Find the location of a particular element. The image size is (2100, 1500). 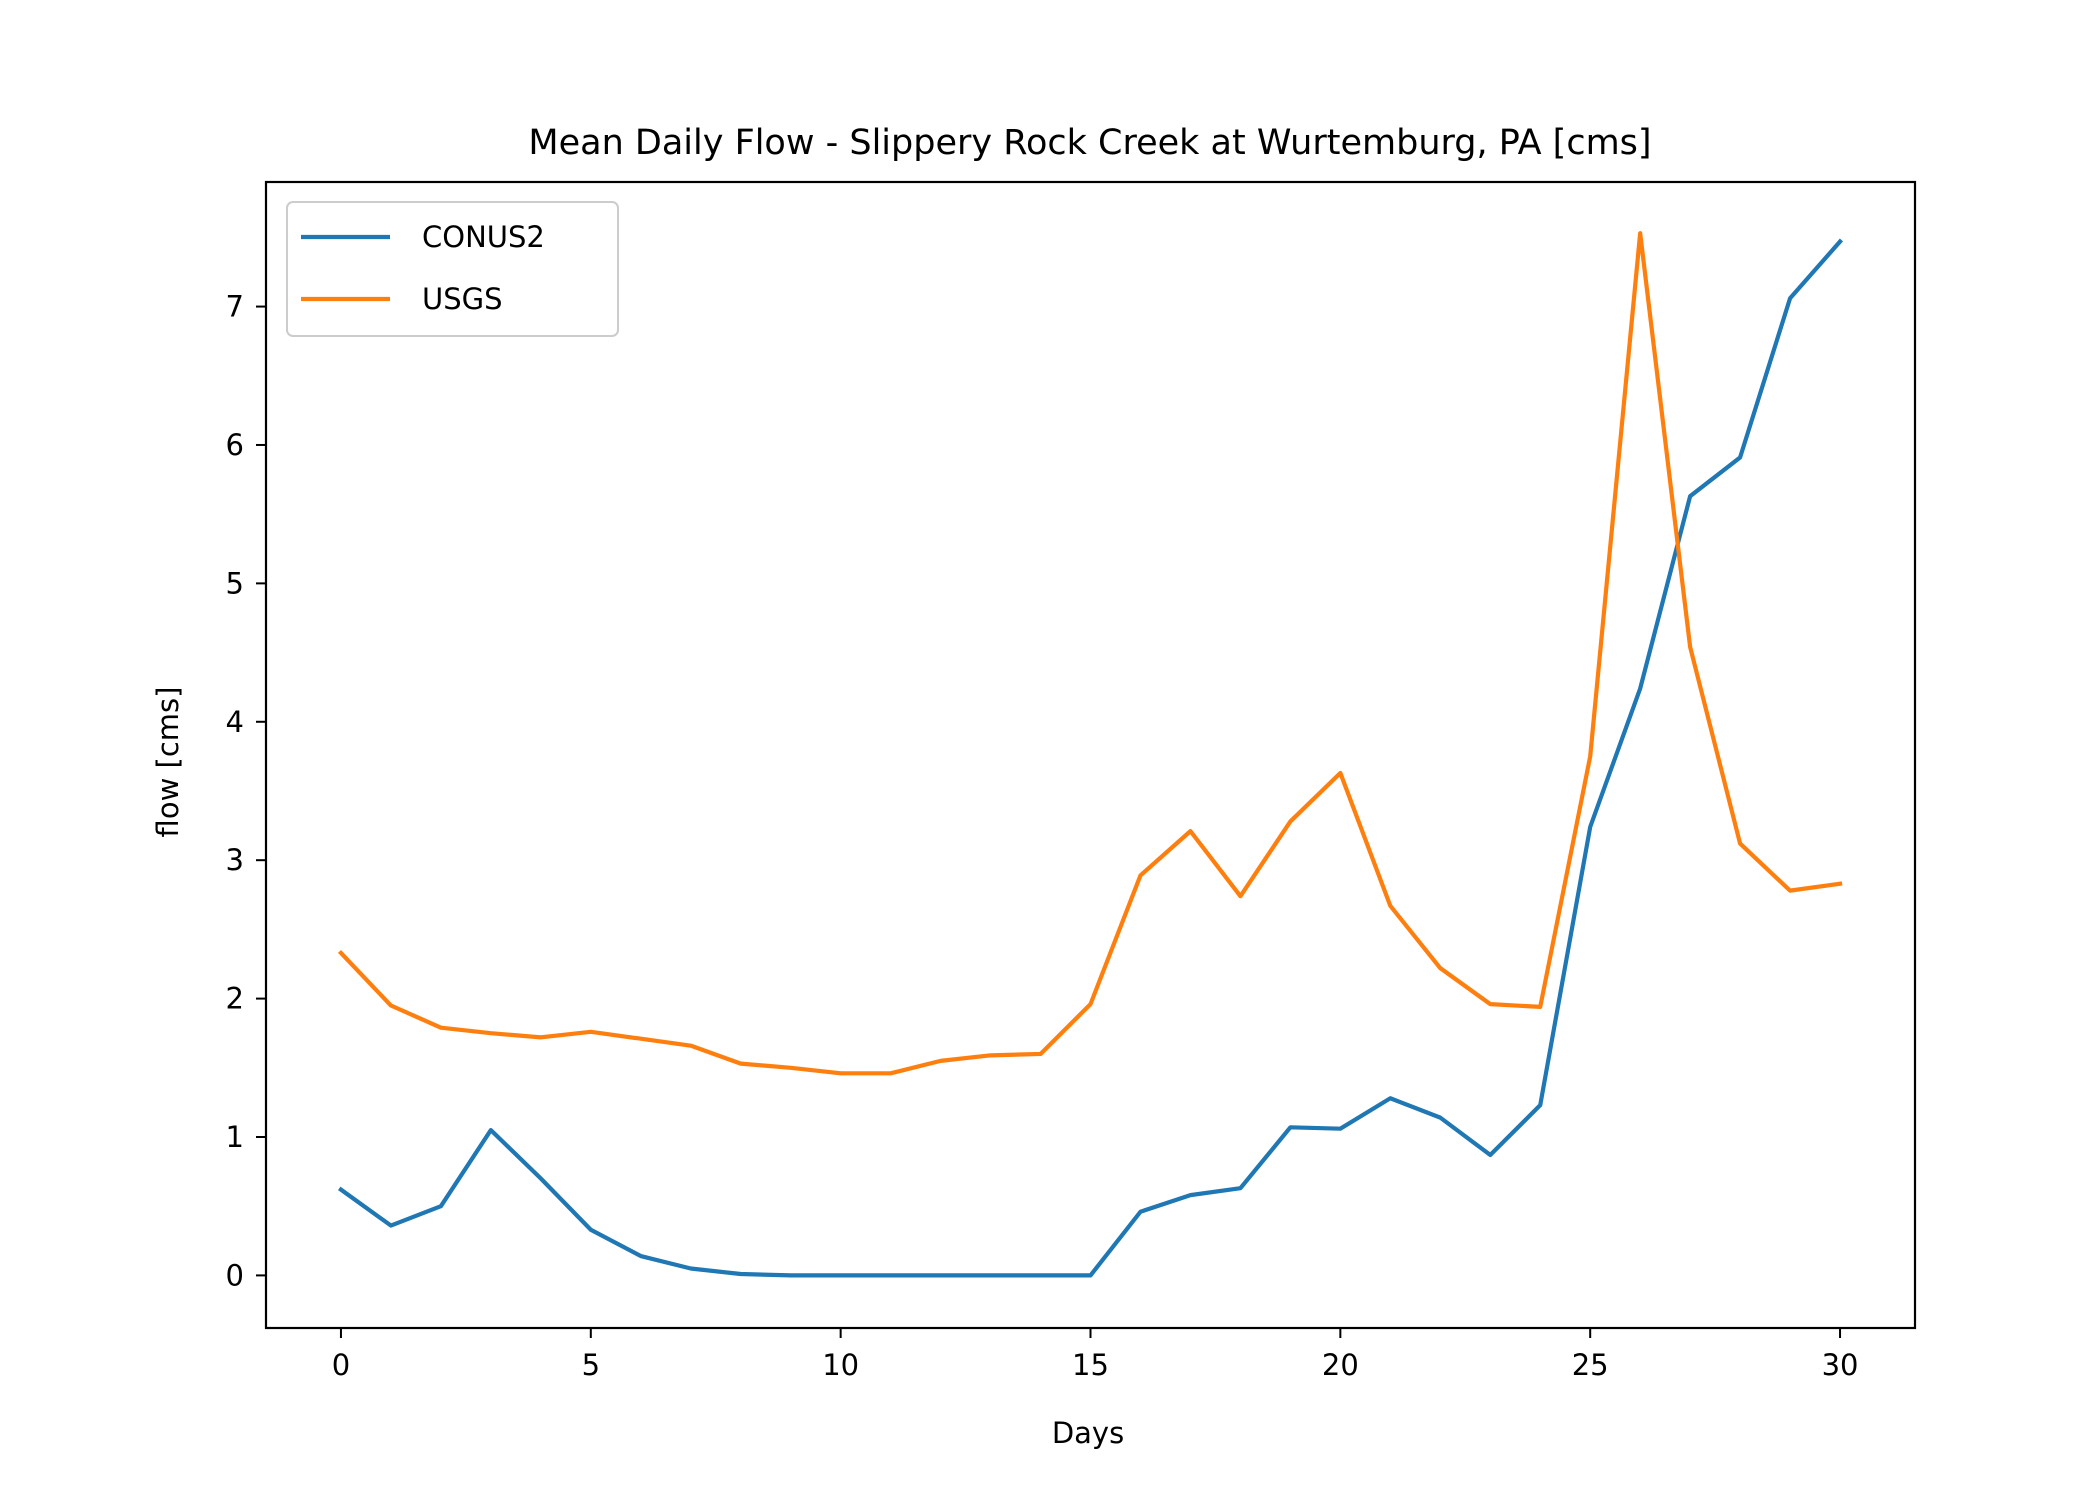

y-tick-label: 5 is located at coordinates (235, 583).